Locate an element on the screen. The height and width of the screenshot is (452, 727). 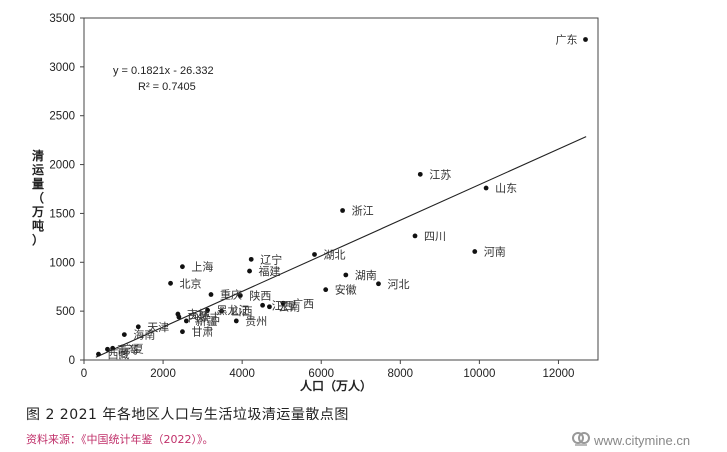
watermark-text: www.citymine.cn is located at coordinates (642, 440).